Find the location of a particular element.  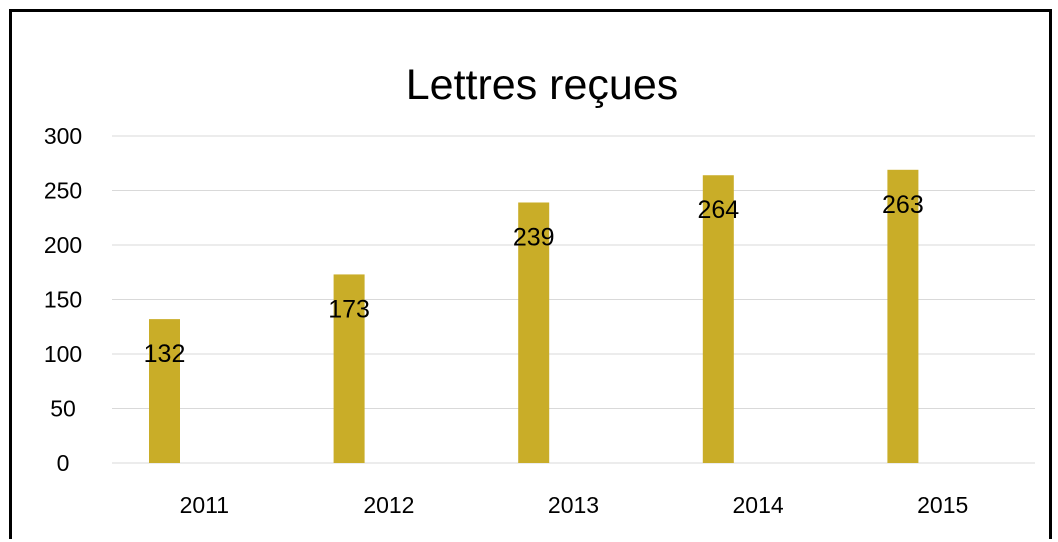

bar-2011 is located at coordinates (164, 391).